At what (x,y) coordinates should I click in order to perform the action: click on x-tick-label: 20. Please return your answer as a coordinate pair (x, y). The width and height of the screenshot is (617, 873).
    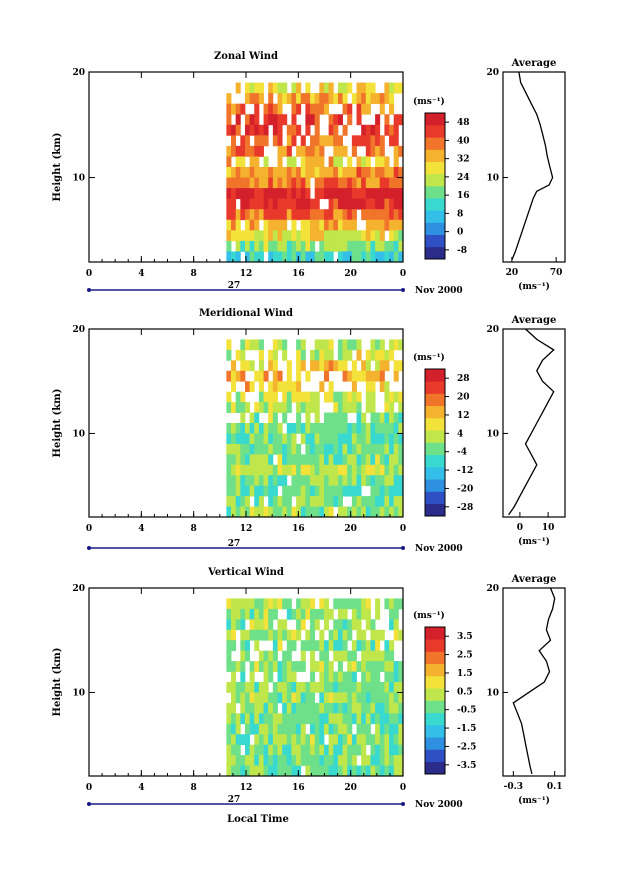
    Looking at the image, I should click on (350, 788).